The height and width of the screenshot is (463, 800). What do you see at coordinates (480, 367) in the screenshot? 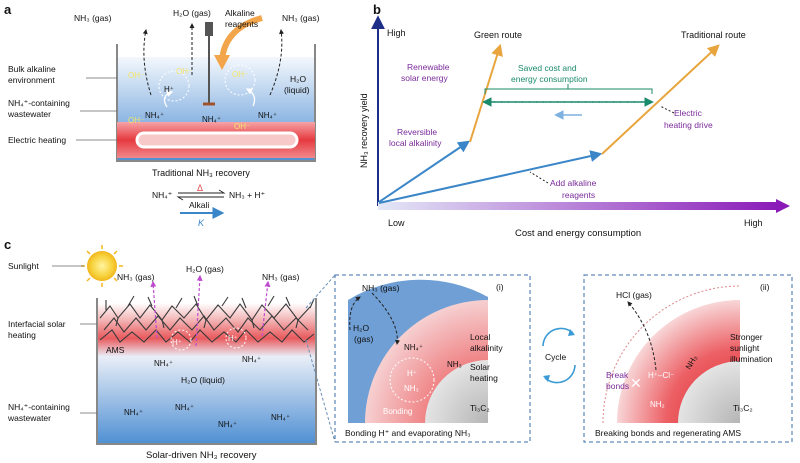
I see `i-label-solar-1: Solar` at bounding box center [480, 367].